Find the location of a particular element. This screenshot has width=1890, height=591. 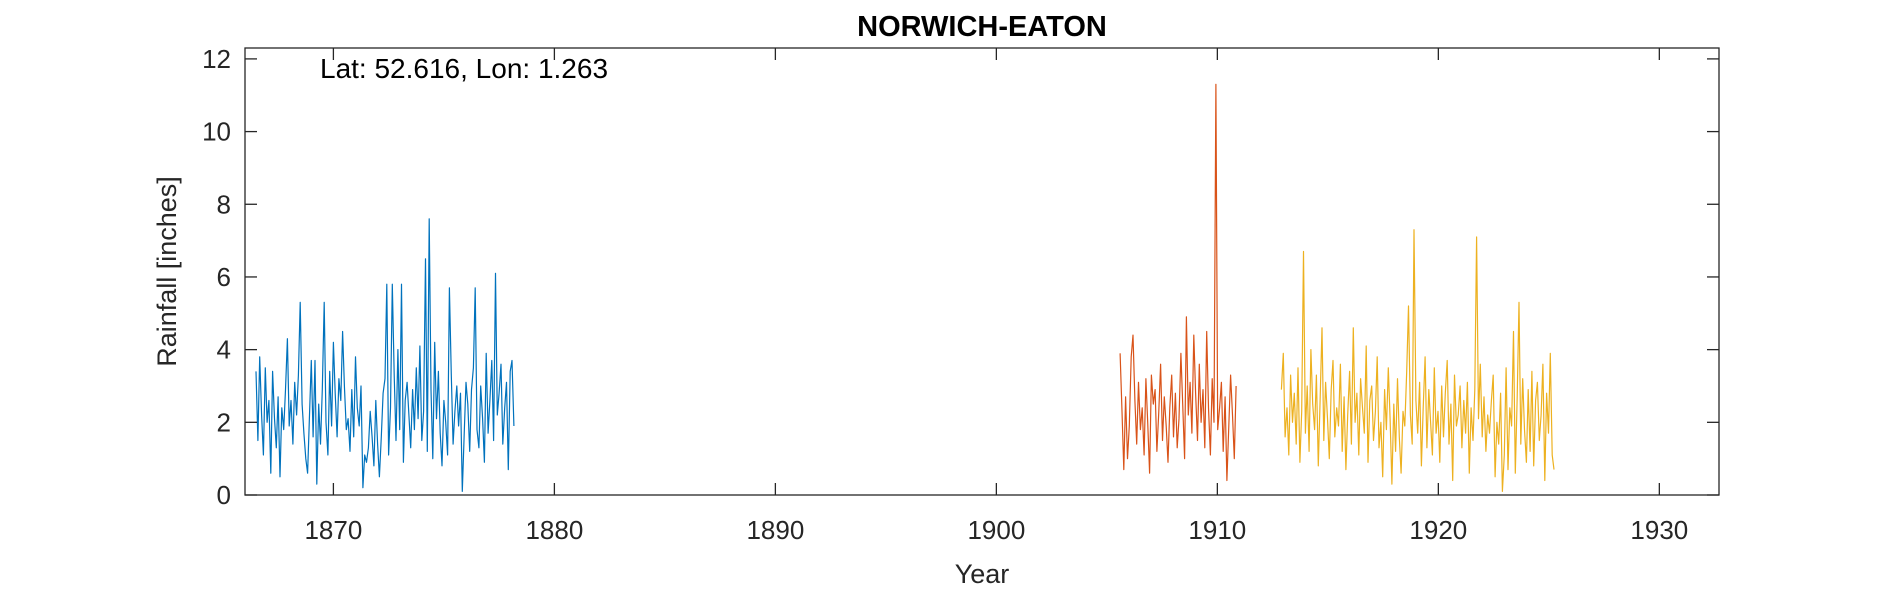

y-tick-label: 12 is located at coordinates (216, 59).